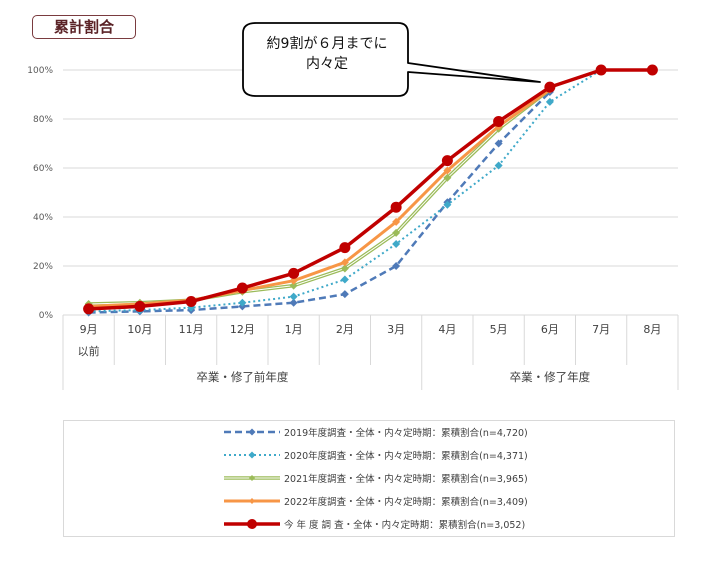 This screenshot has width=714, height=564. I want to click on callout-line-1: 約9割が６月までに, so click(327, 44).